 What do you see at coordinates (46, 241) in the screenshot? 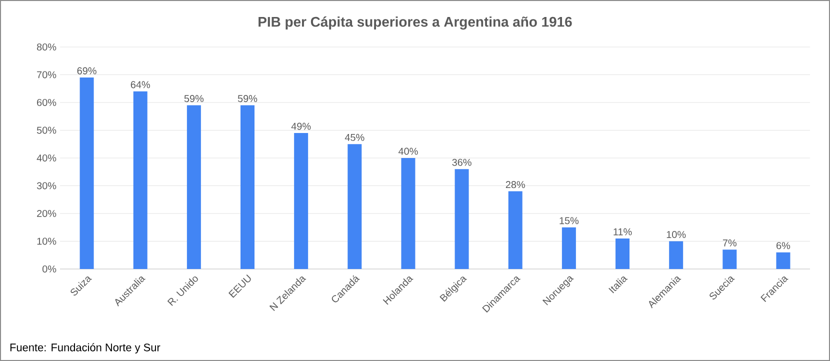
I see `y-tick-label: 10%` at bounding box center [46, 241].